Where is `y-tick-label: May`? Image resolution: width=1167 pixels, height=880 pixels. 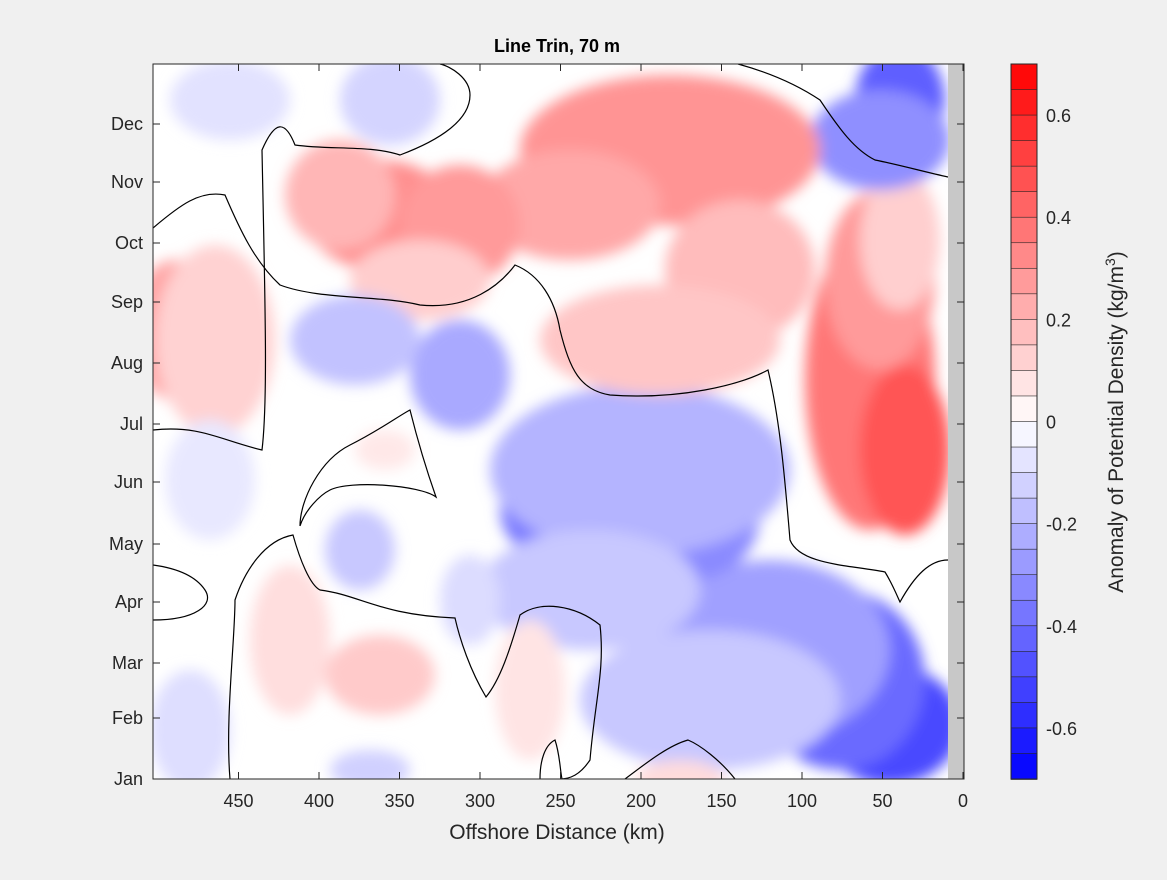
y-tick-label: May is located at coordinates (126, 544).